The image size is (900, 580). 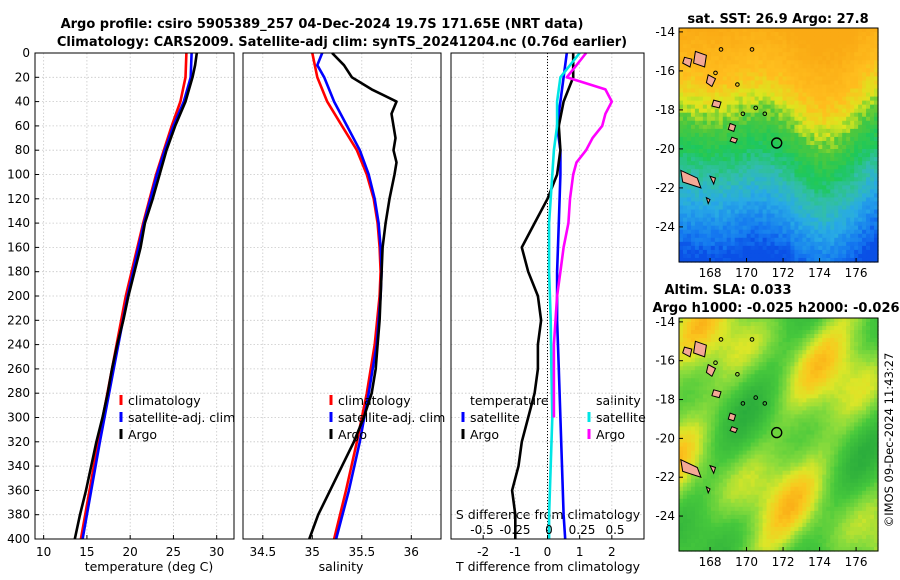 I want to click on temperature-xtick-label: 20, so click(x=130, y=552).